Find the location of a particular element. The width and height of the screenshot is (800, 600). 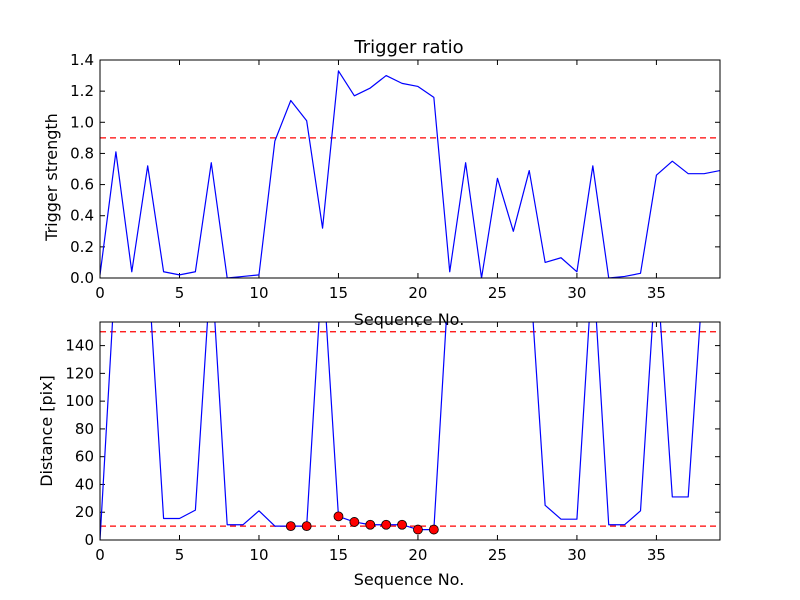

y-tick-label: 20 is located at coordinates (84, 512).